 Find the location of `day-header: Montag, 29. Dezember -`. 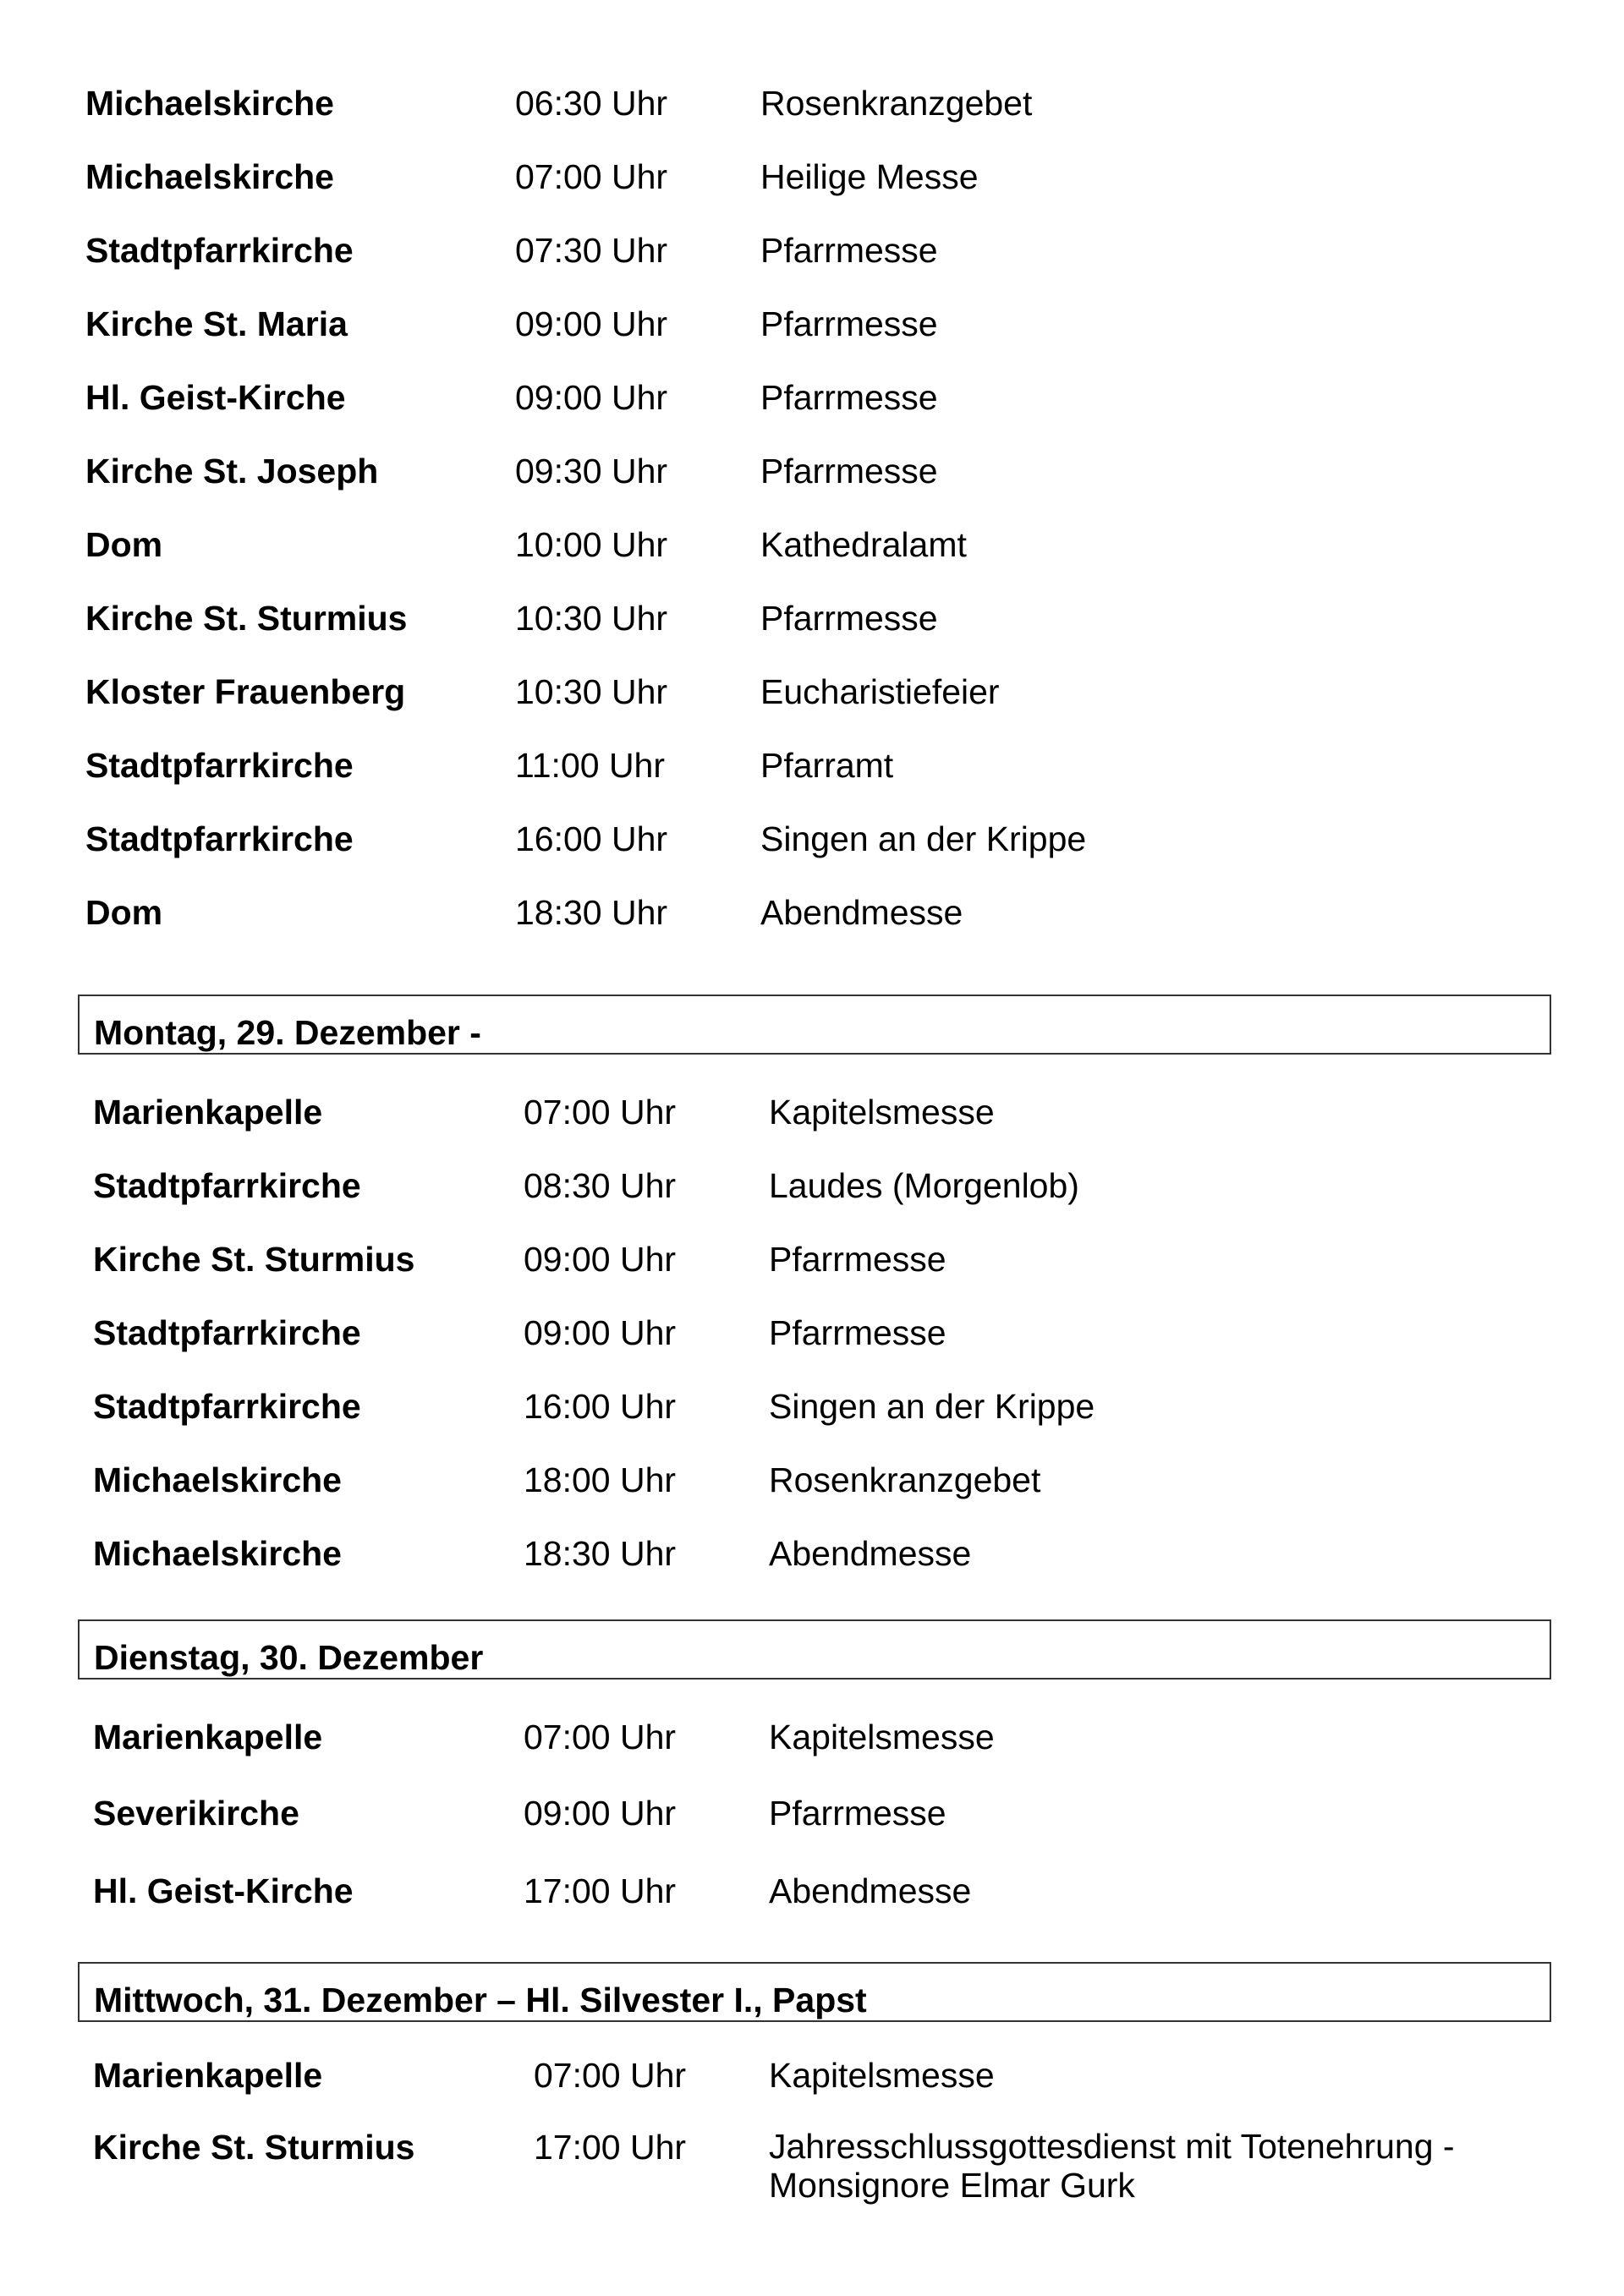

day-header: Montag, 29. Dezember - is located at coordinates (815, 1025).